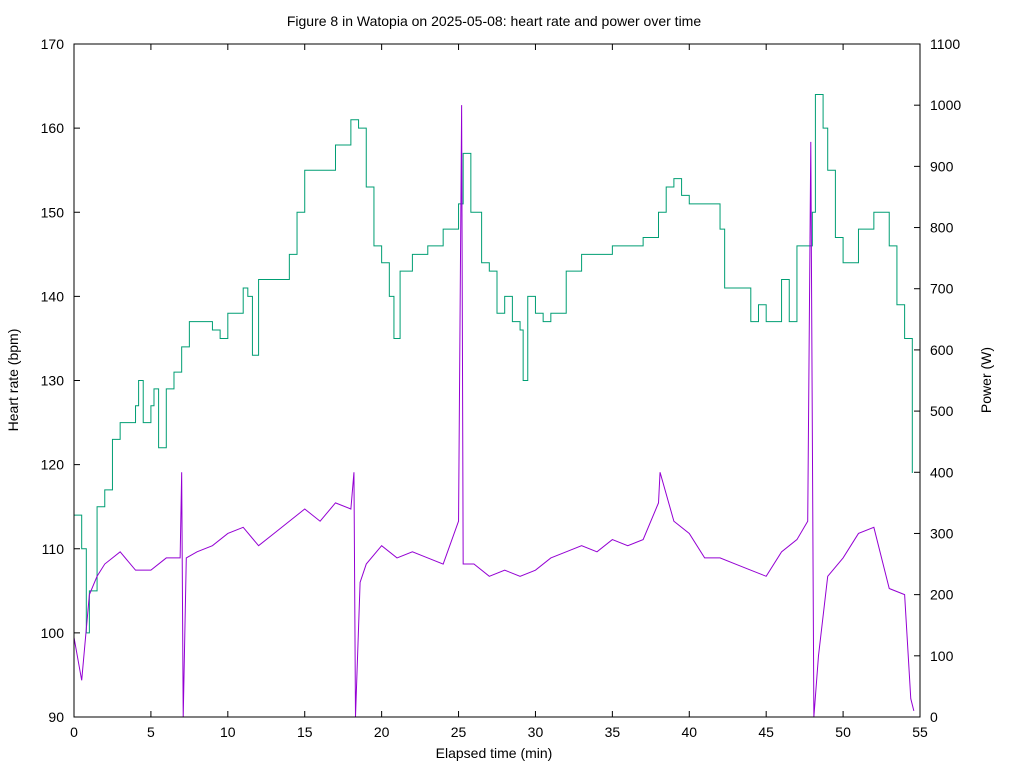  What do you see at coordinates (942, 350) in the screenshot?
I see `y2-tick-label: 600` at bounding box center [942, 350].